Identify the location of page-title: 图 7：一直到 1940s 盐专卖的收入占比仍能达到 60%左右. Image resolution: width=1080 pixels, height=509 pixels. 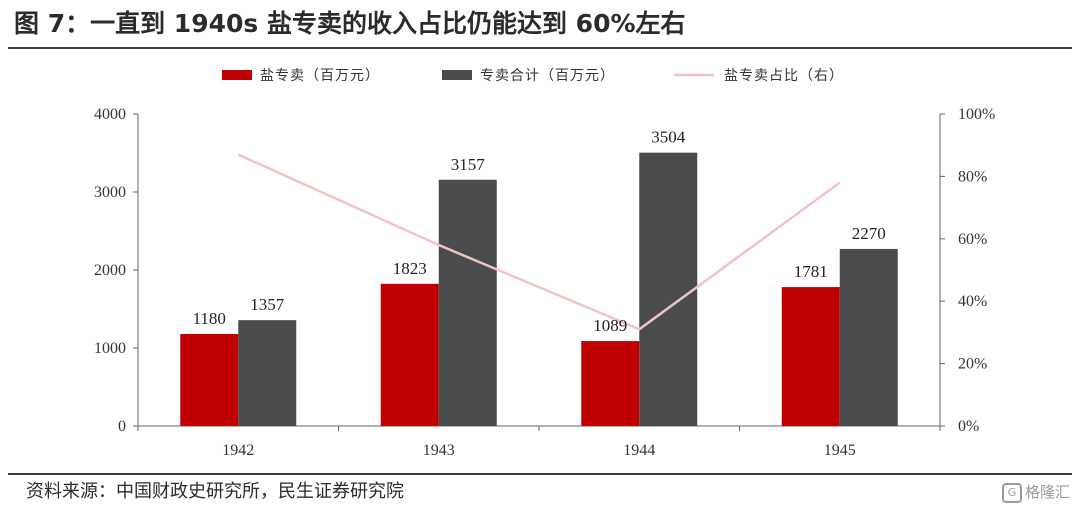
(350, 23).